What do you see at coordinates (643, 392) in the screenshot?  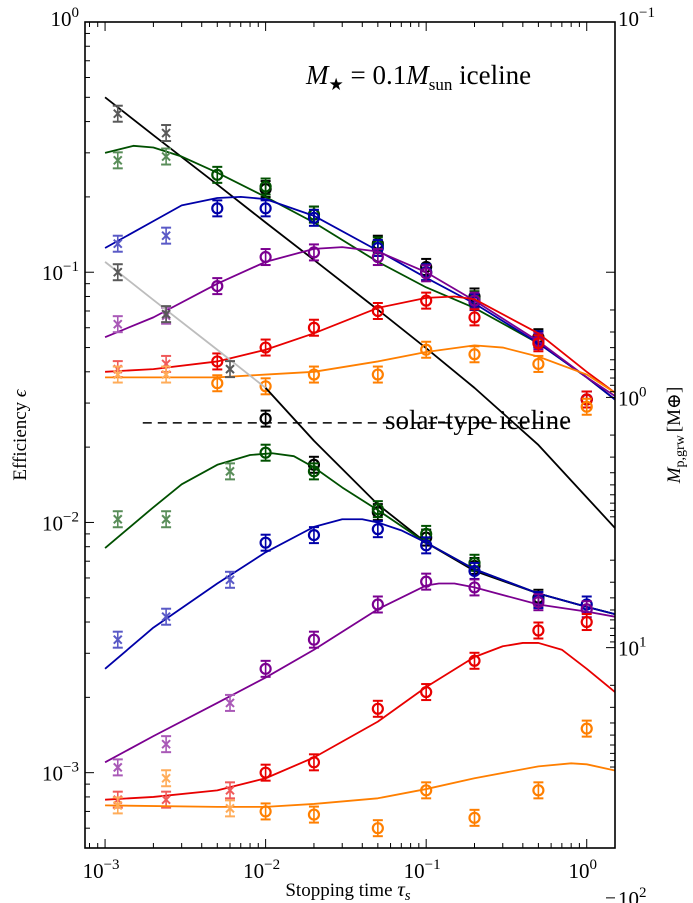 I see `y2-tick-label-1-exp: 0` at bounding box center [643, 392].